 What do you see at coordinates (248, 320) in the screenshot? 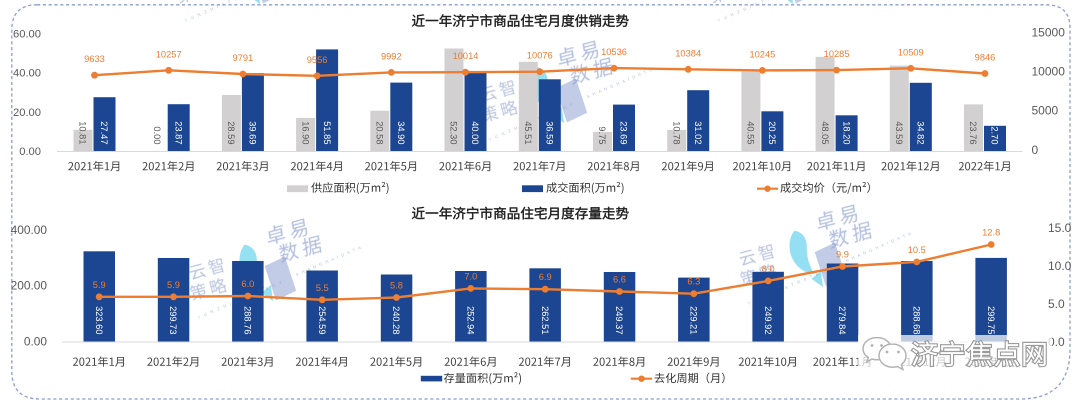
I see `svg-text: 288.76` at bounding box center [248, 320].